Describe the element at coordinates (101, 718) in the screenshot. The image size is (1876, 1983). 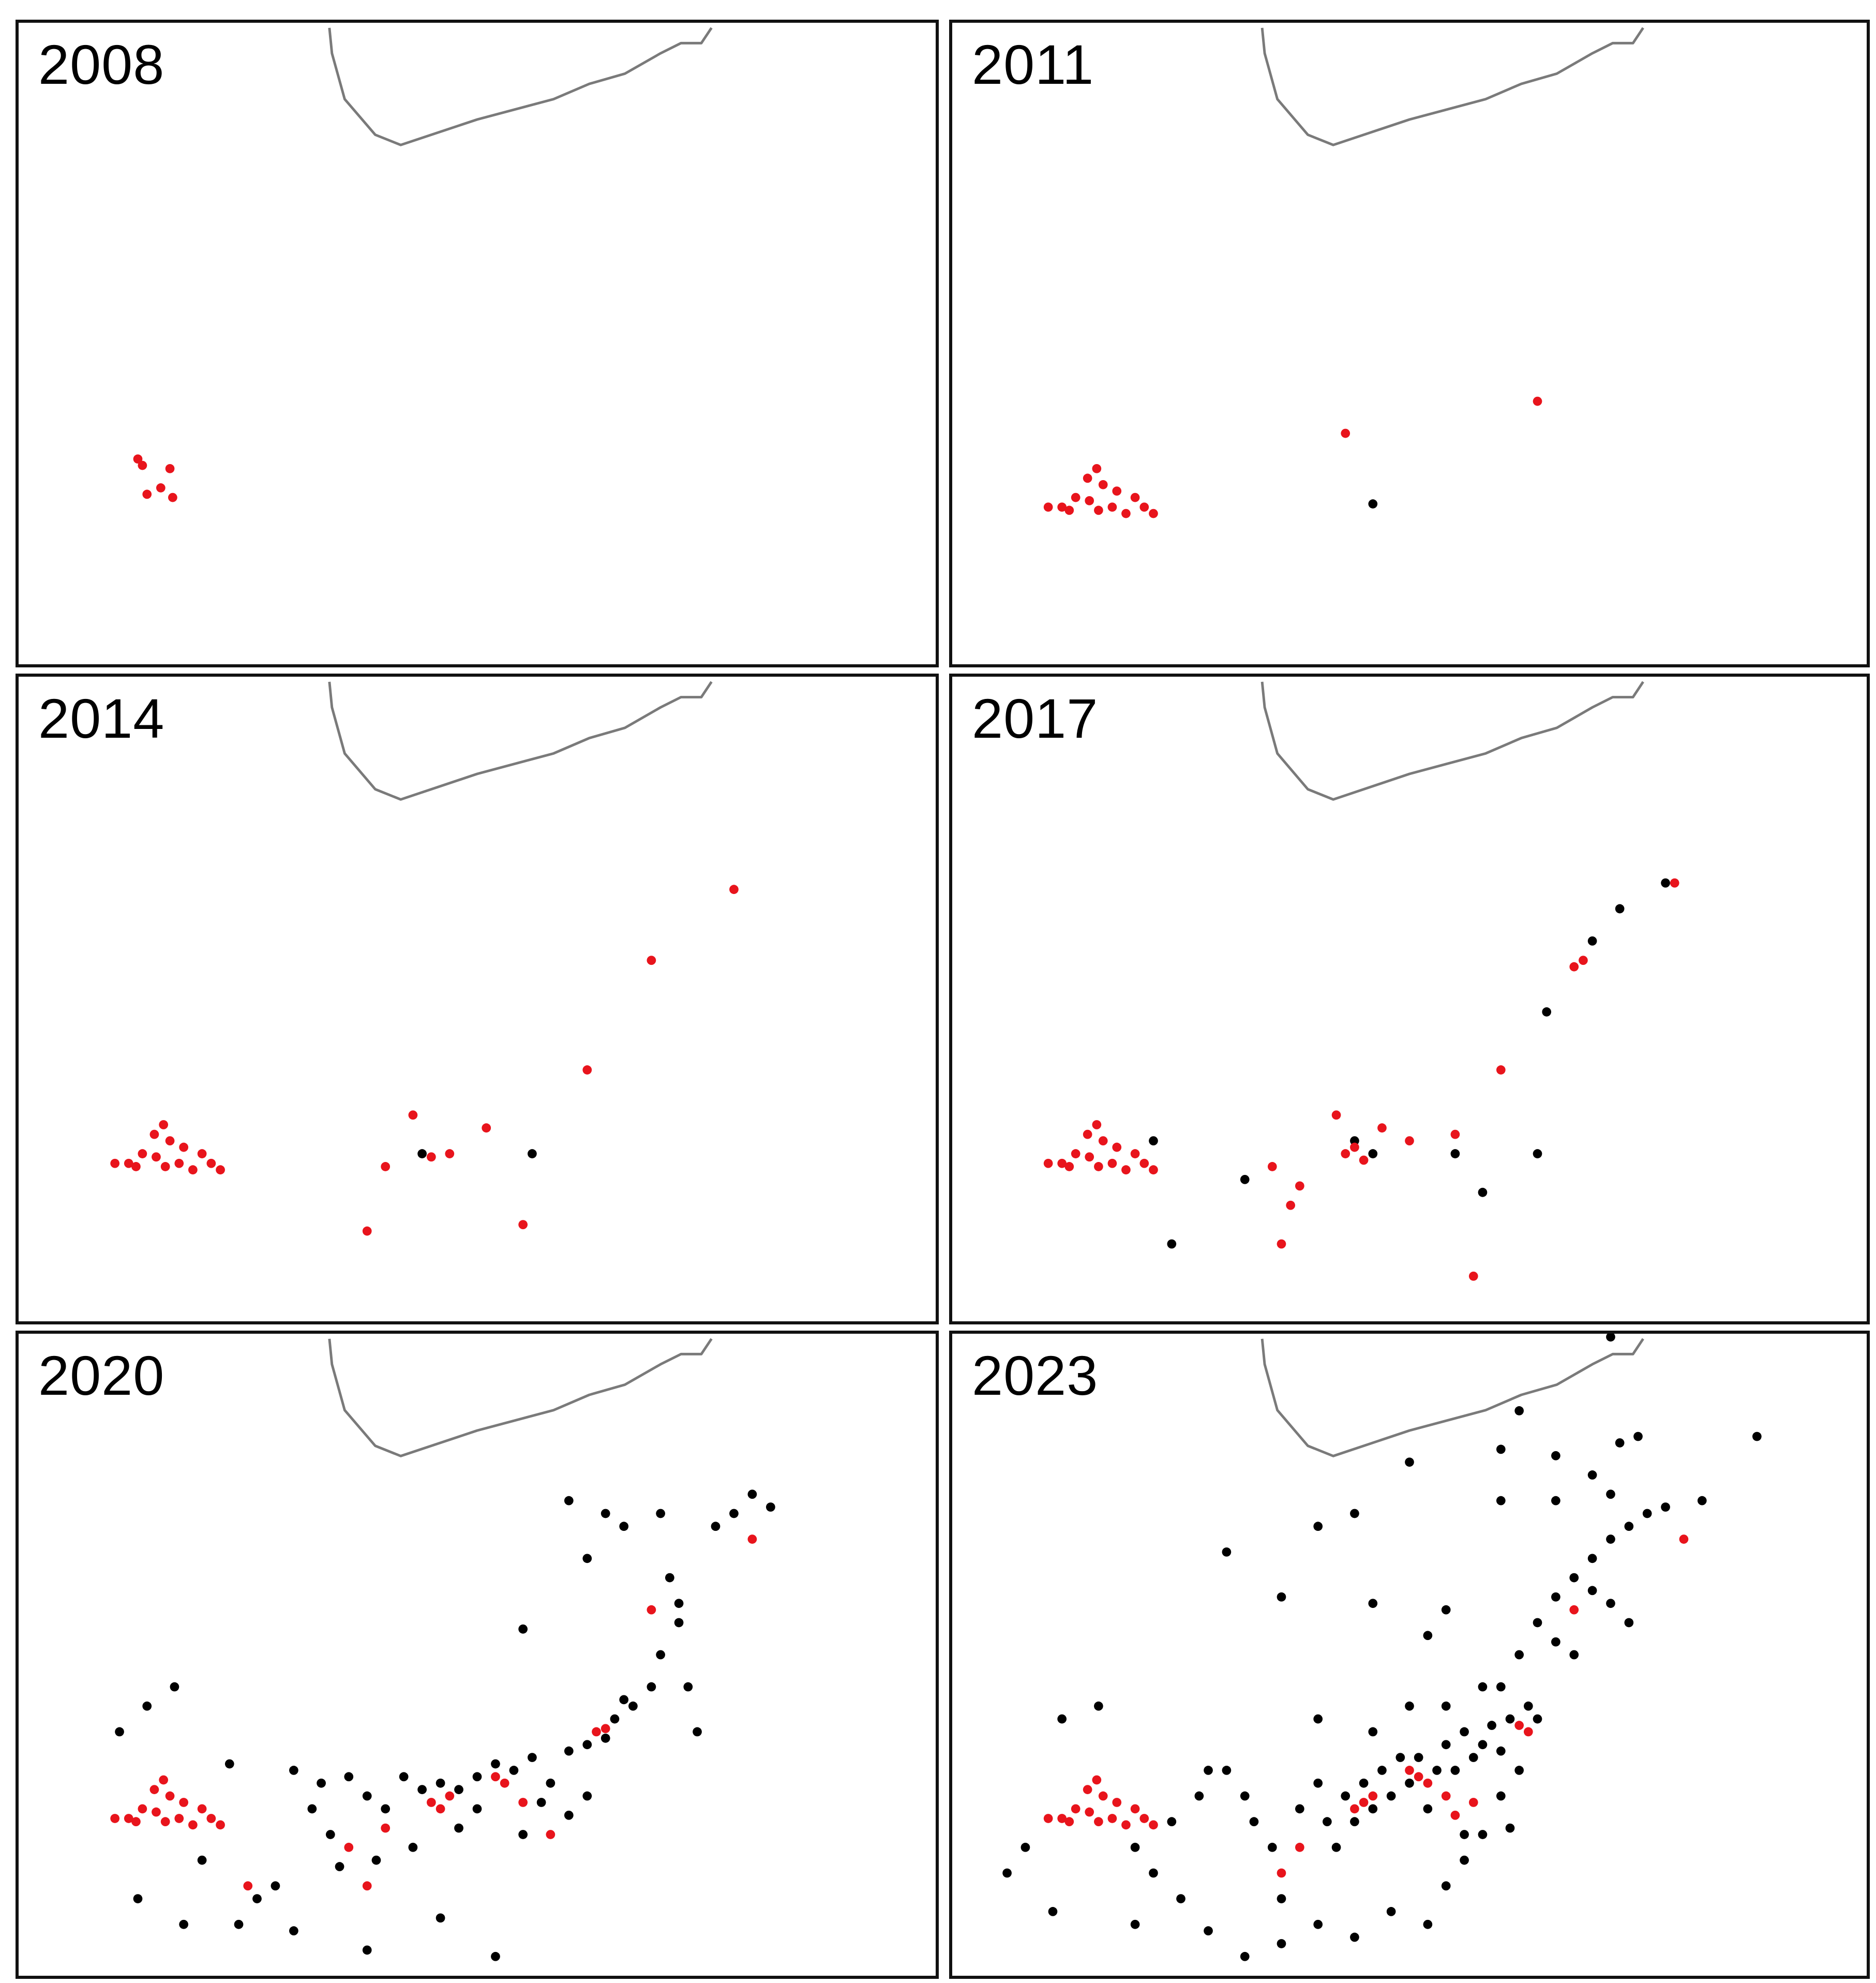
I see `panel-year-label: 2014` at that location.